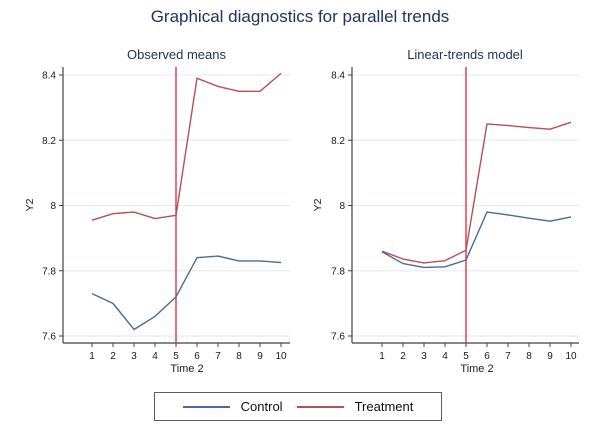 This screenshot has height=436, width=600. What do you see at coordinates (187, 369) in the screenshot?
I see `x-axis-label-left: Time 2` at bounding box center [187, 369].